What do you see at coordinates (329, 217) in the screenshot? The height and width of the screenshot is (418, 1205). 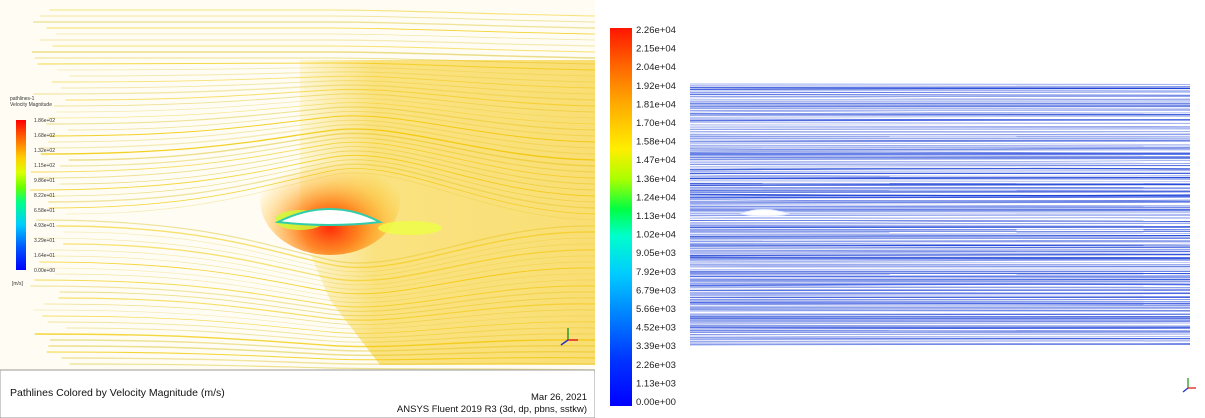 I see `airfoil` at bounding box center [329, 217].